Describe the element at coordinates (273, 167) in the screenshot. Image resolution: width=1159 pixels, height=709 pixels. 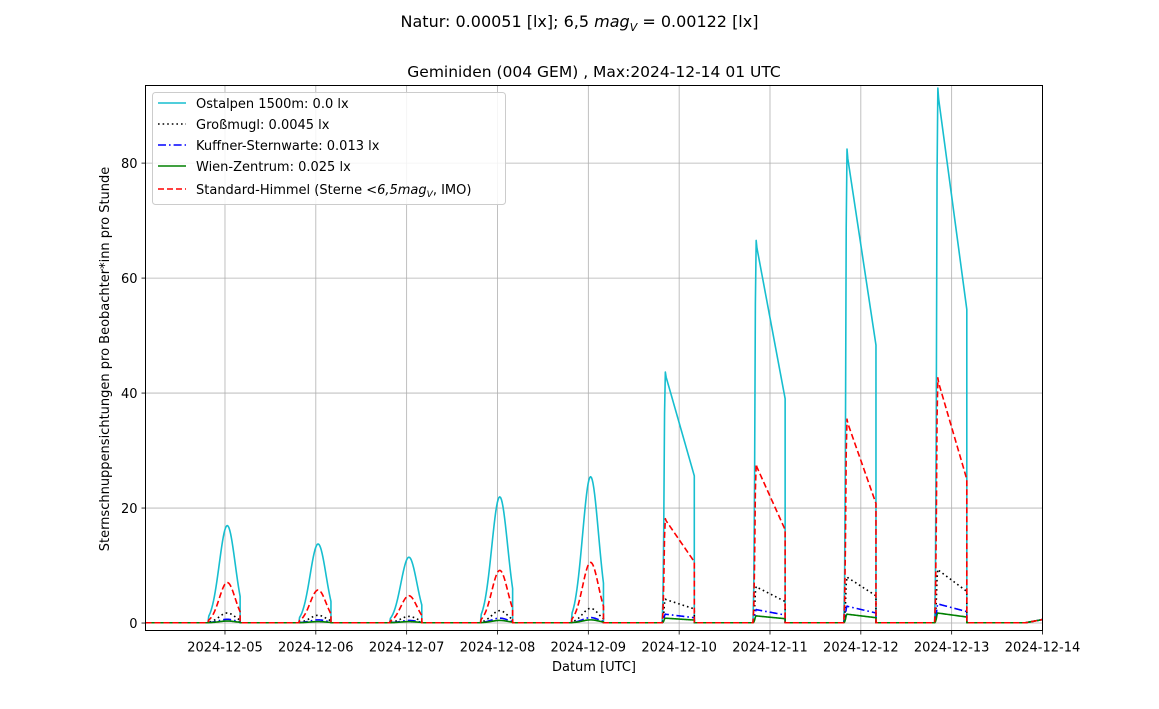
I see `legend-entry-wien: Wien-Zentrum: 0.025 lx` at that location.